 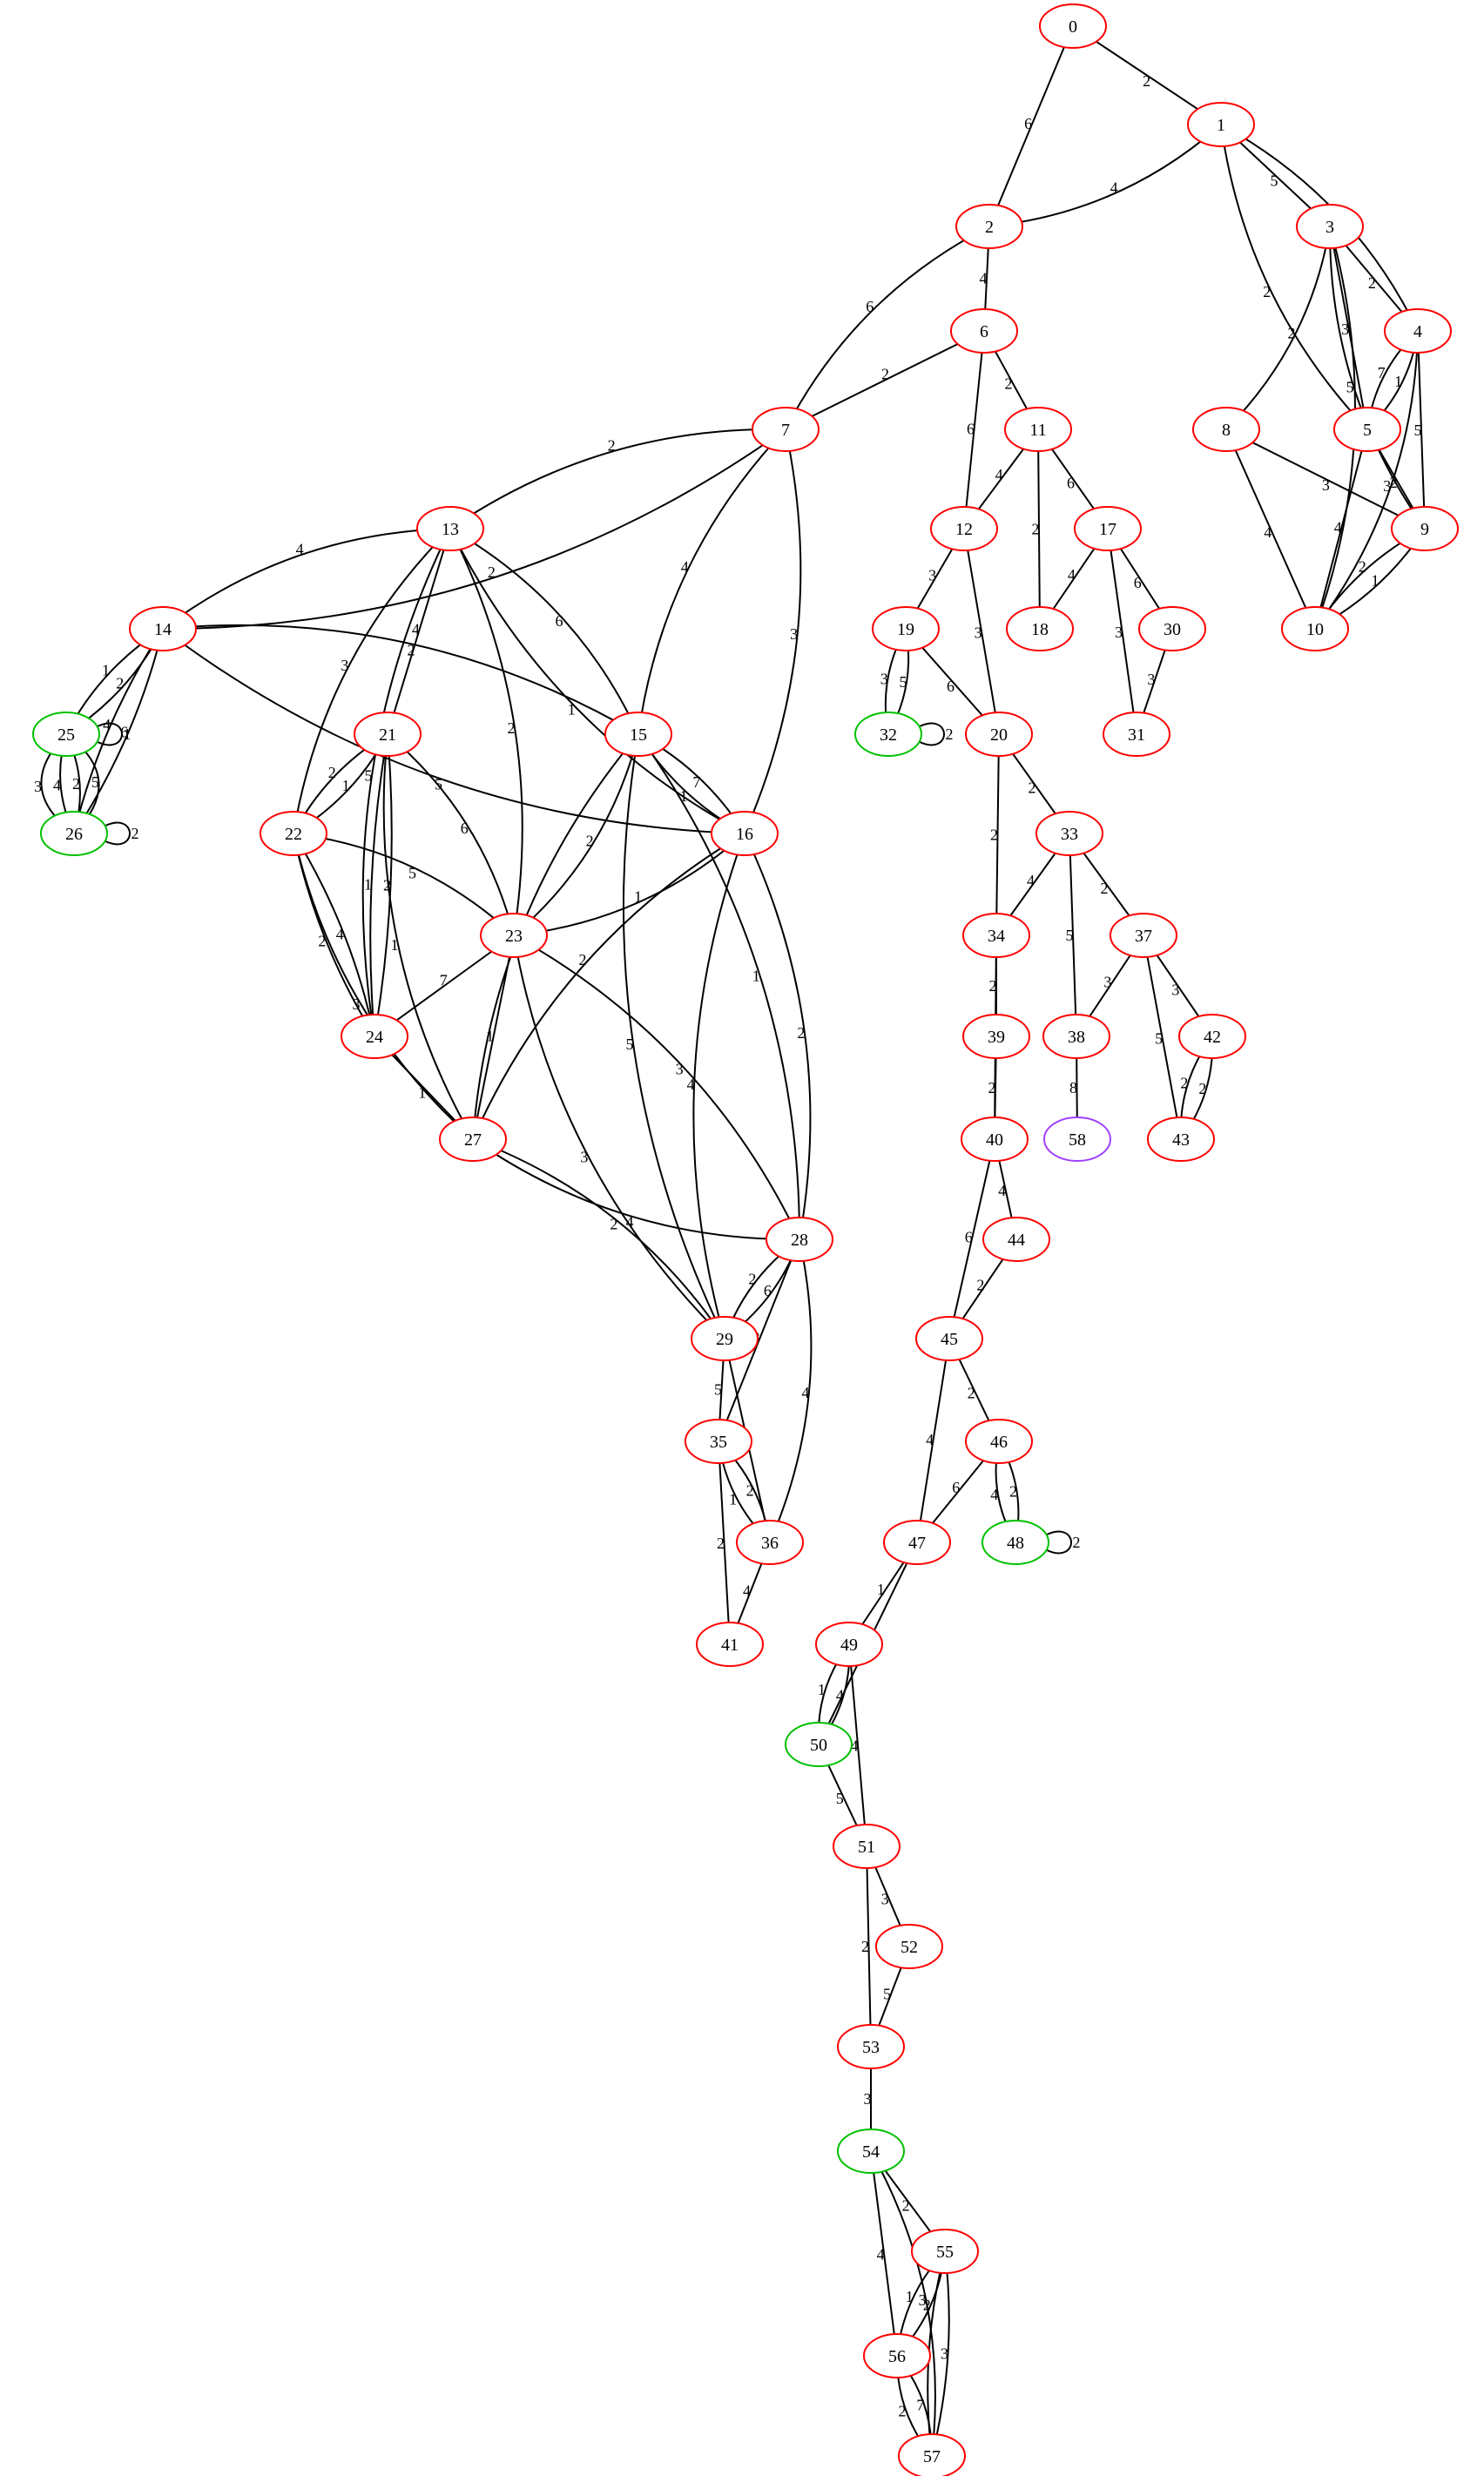 I want to click on edge-label-25-26: 5, so click(x=95, y=782).